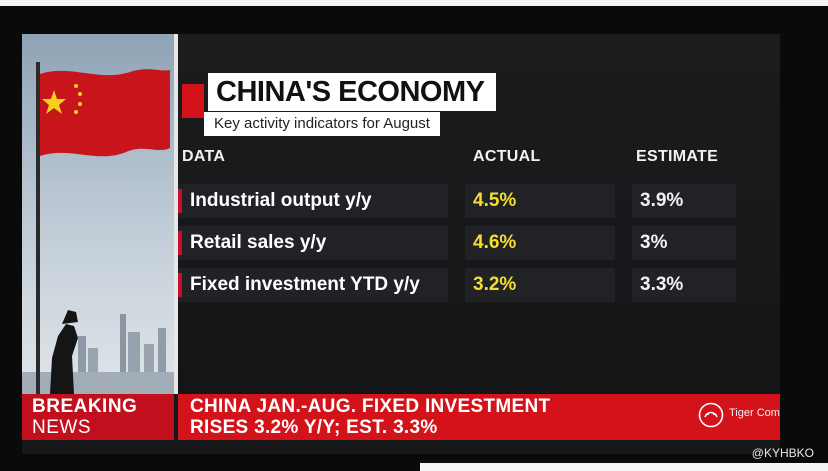  I want to click on watermark-text: Tiger Community, so click(754, 413).